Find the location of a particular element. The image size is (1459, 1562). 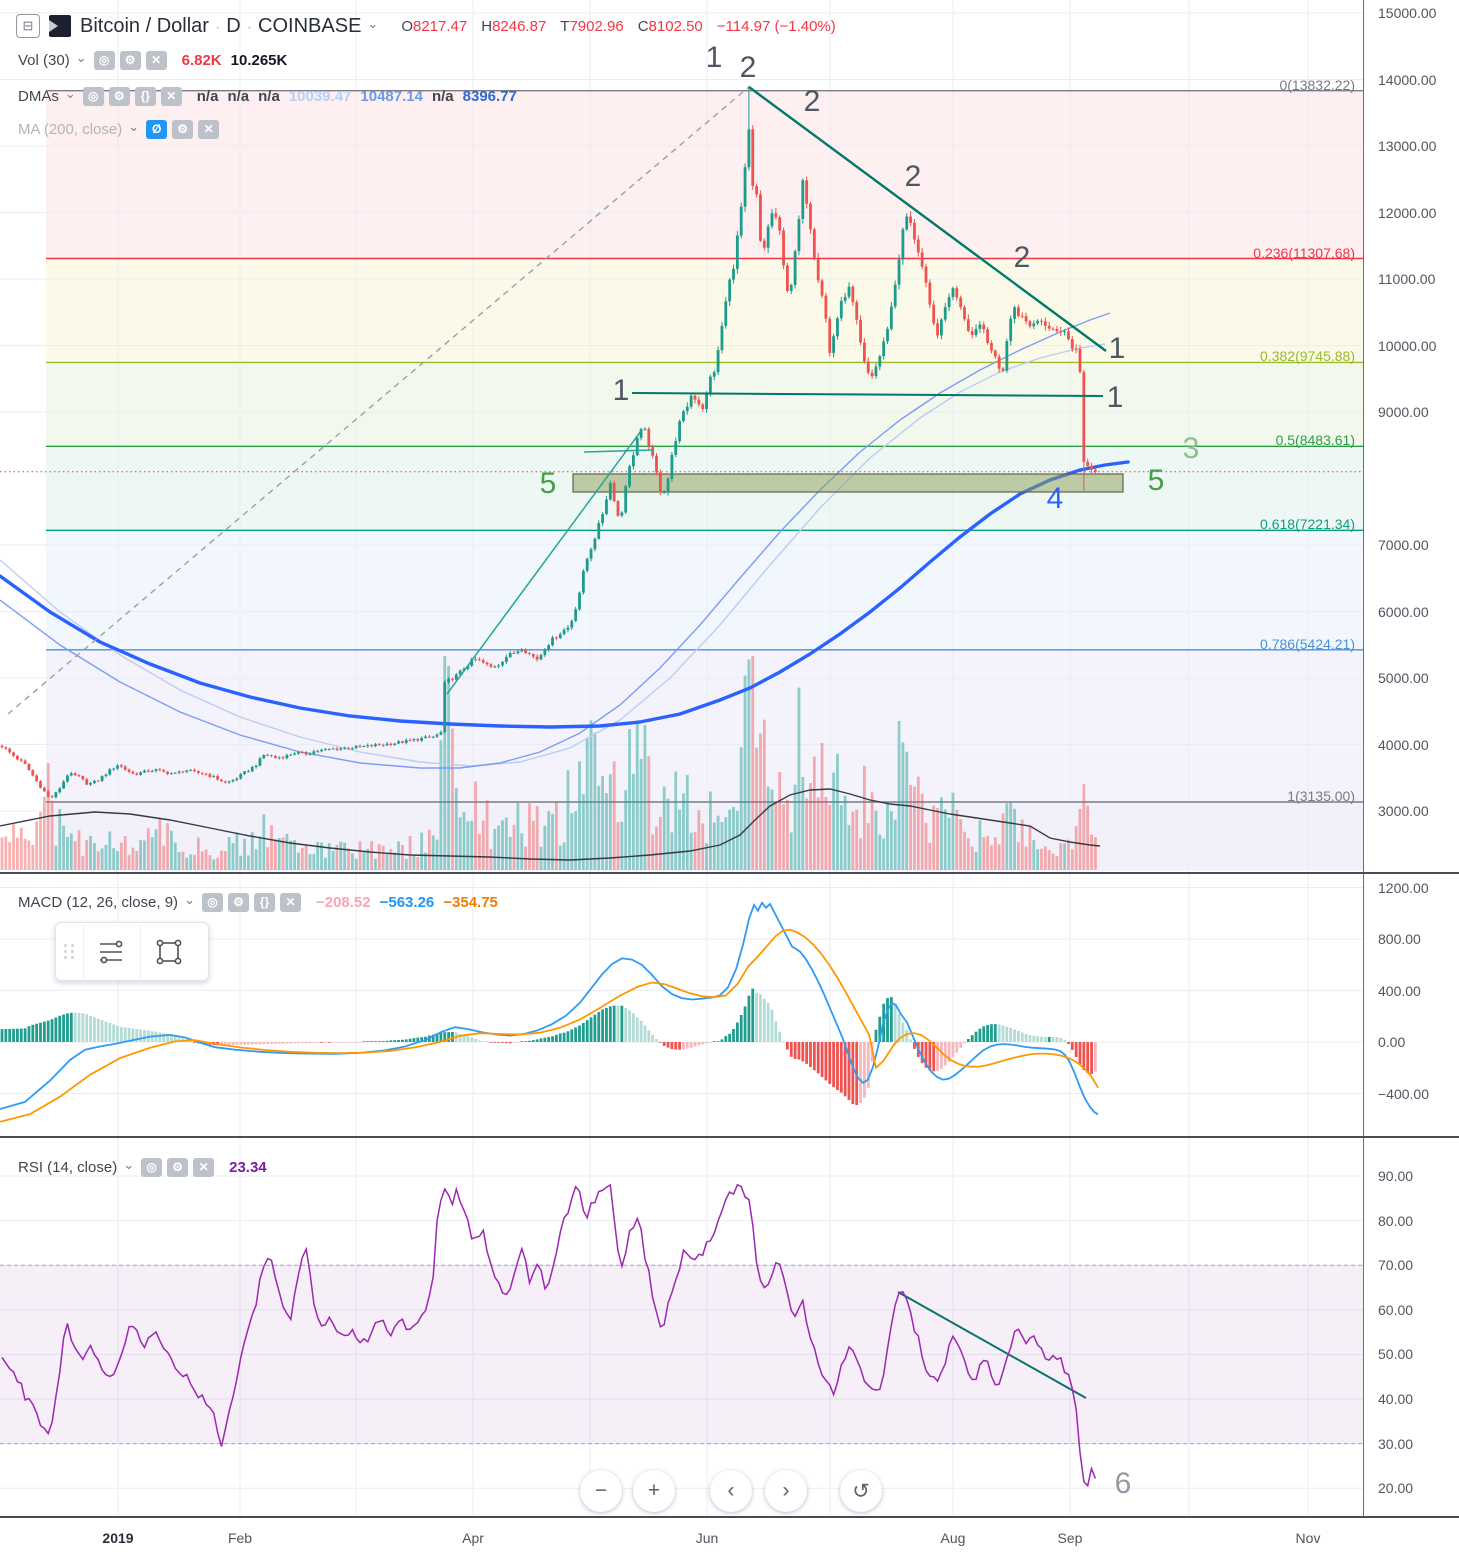

selection-rectangle-icon is located at coordinates (169, 951).